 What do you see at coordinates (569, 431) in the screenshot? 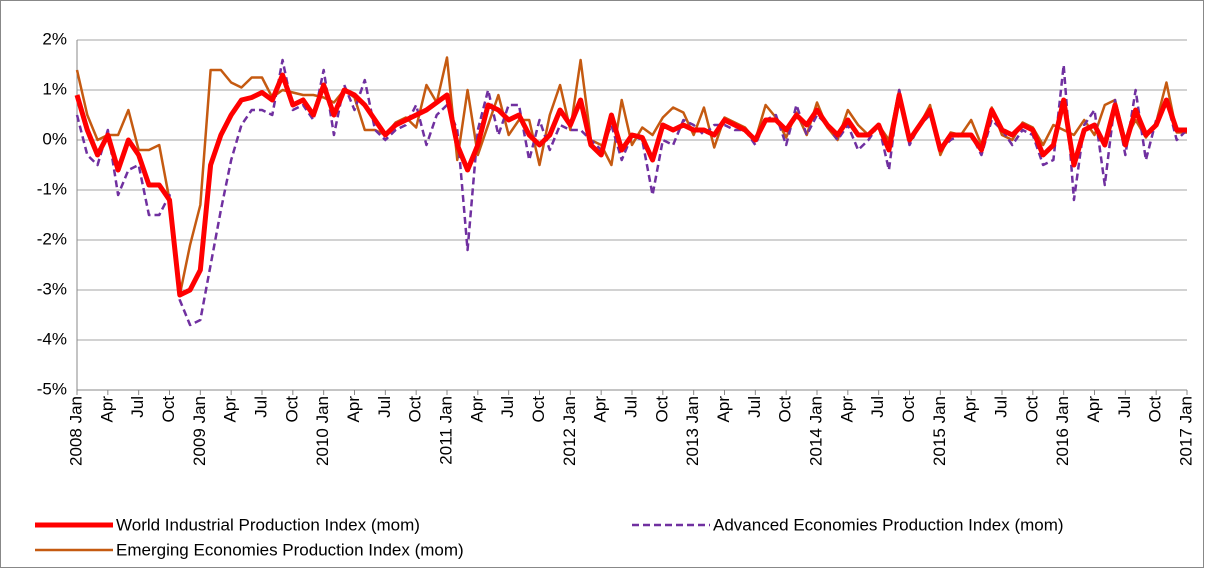
I see `x-tick-label: 2012 Jan` at bounding box center [569, 431].